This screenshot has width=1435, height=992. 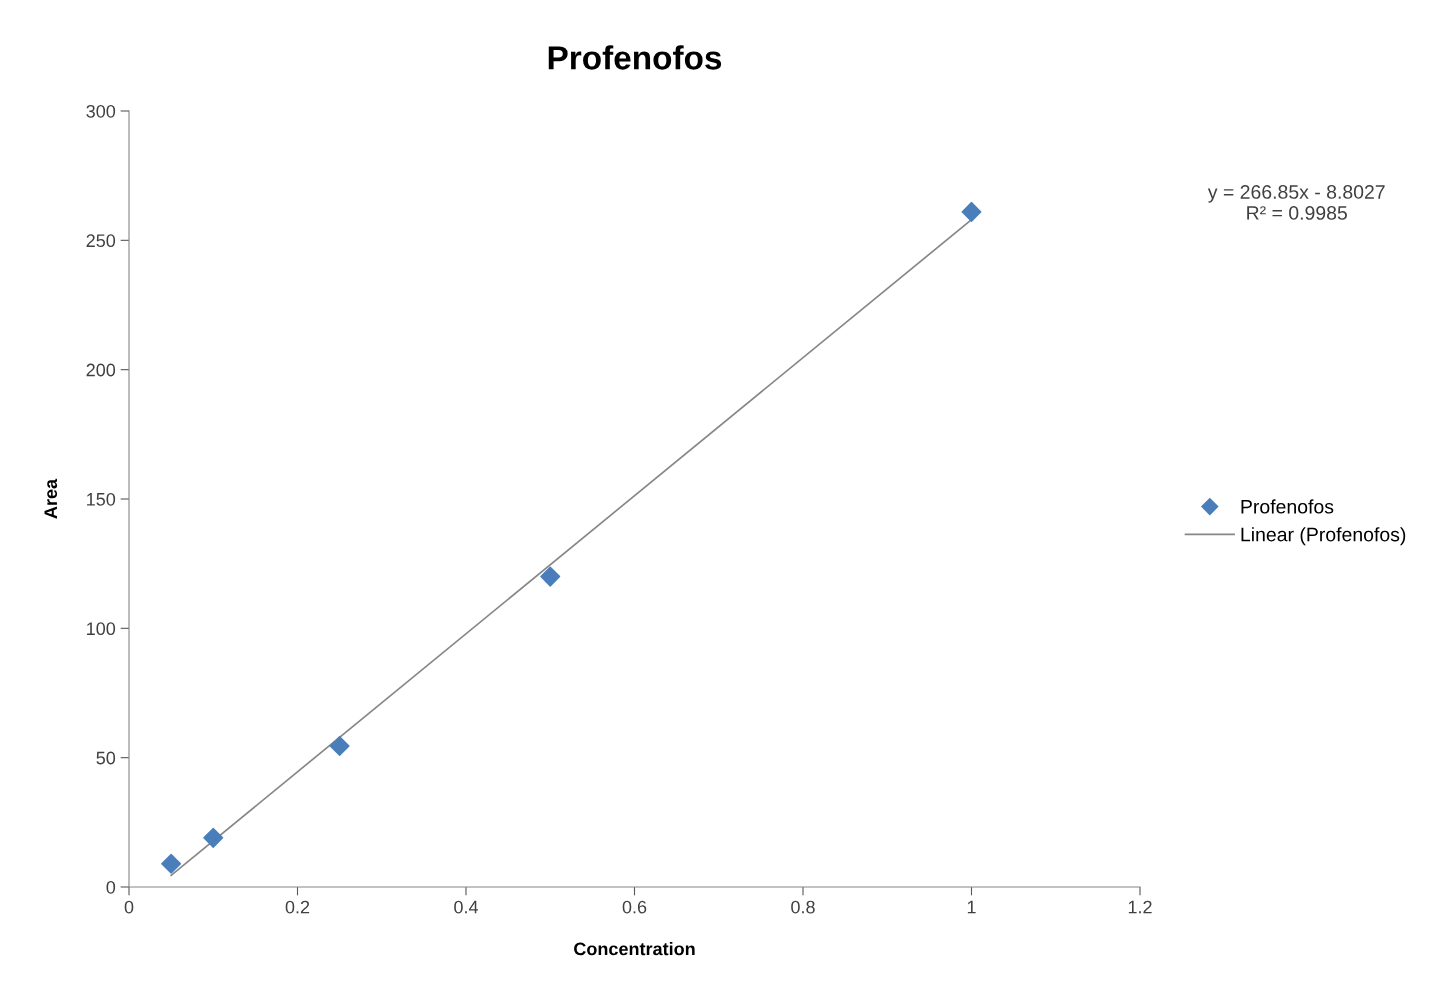 I want to click on y-tick-label: 300, so click(x=101, y=111).